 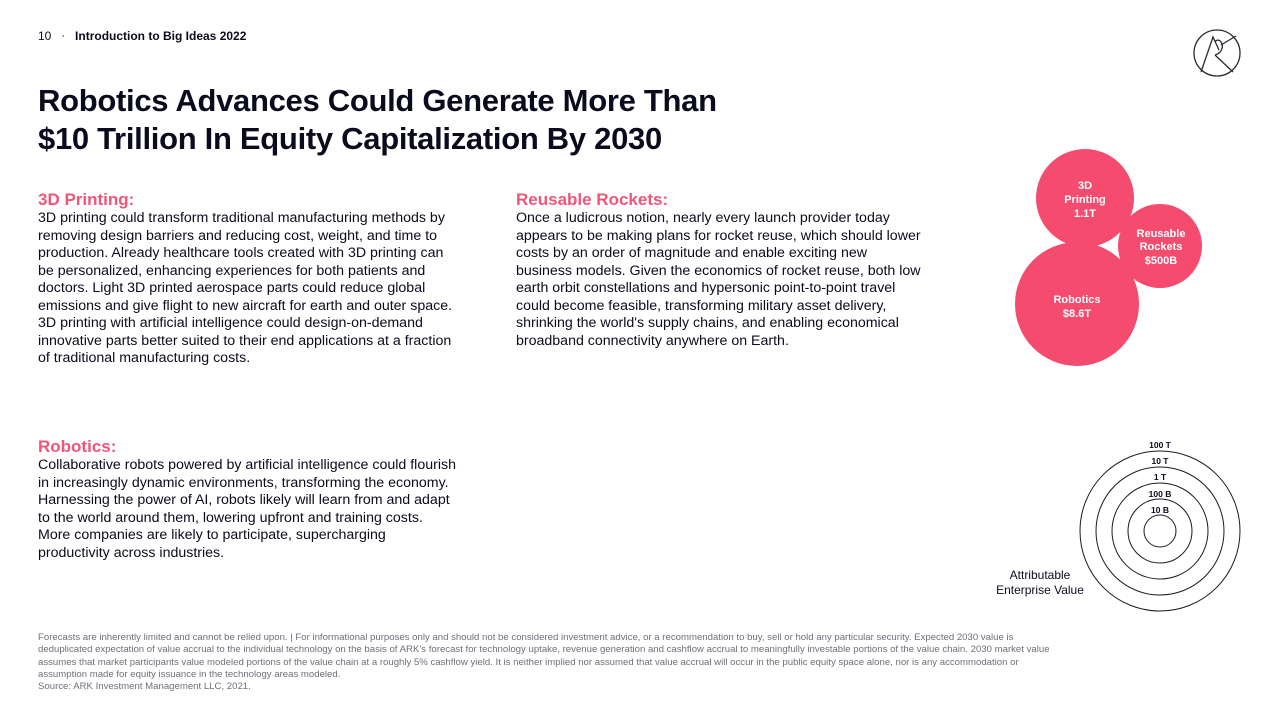 I want to click on legend-ring-1t, so click(x=1160, y=531).